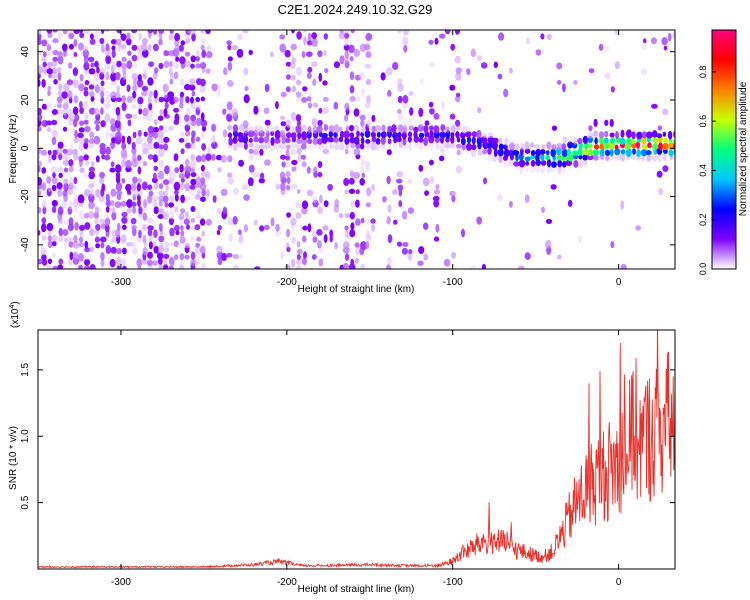  I want to click on snr-scale-exponent: 4, so click(12, 307).